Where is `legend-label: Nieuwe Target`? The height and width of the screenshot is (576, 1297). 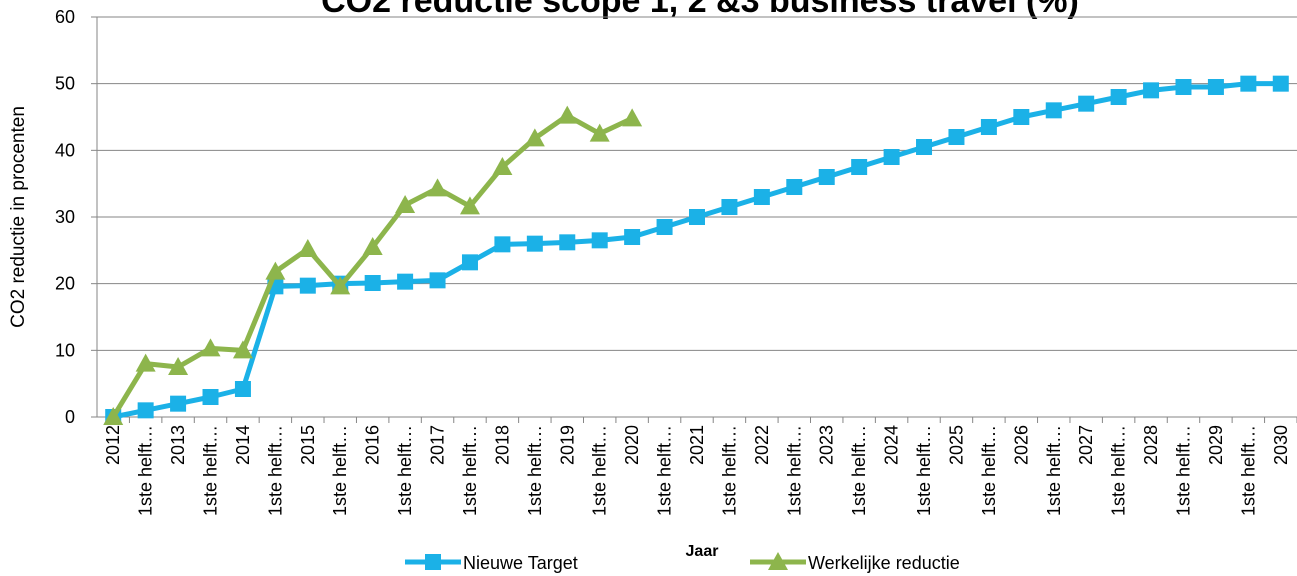 legend-label: Nieuwe Target is located at coordinates (520, 563).